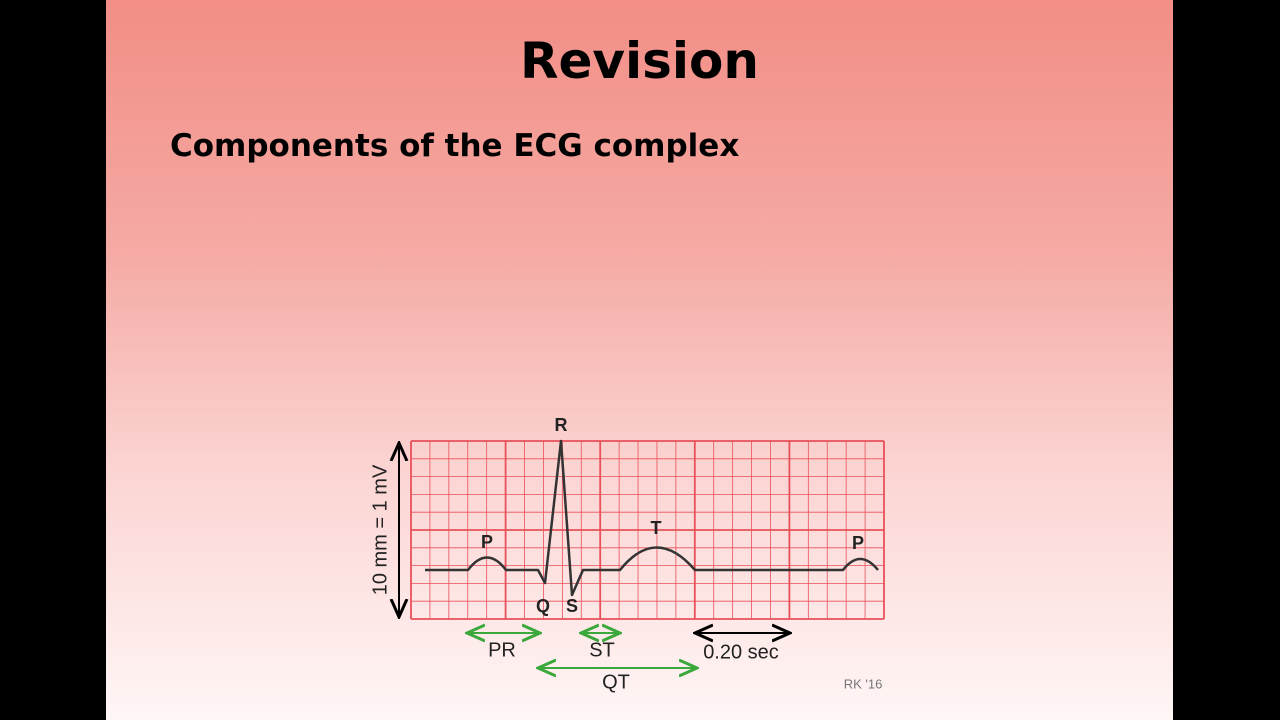 The width and height of the screenshot is (1280, 720). What do you see at coordinates (863, 683) in the screenshot?
I see `credit: RK '16` at bounding box center [863, 683].